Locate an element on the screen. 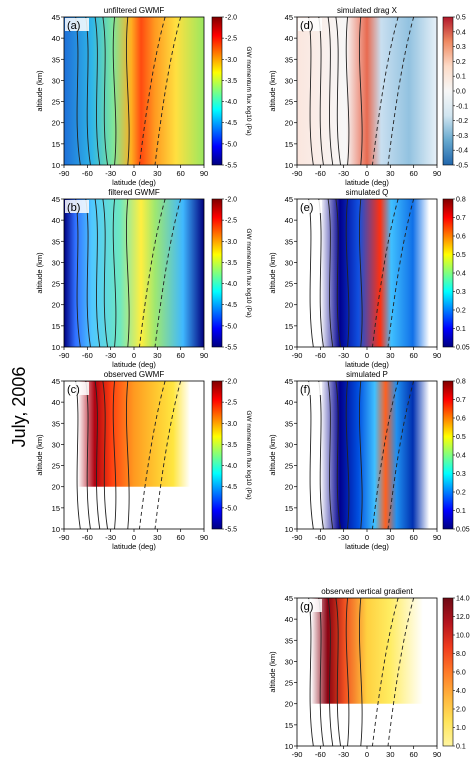 Image resolution: width=474 pixels, height=759 pixels. colorbar-tick-label: 1.0 is located at coordinates (461, 728).